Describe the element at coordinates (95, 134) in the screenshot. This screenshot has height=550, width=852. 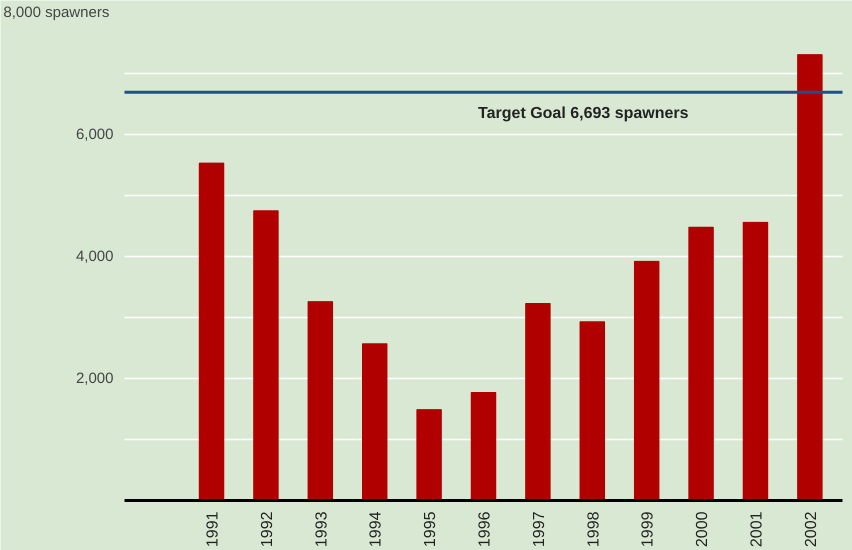
I see `y-tick-label: 6,000` at that location.